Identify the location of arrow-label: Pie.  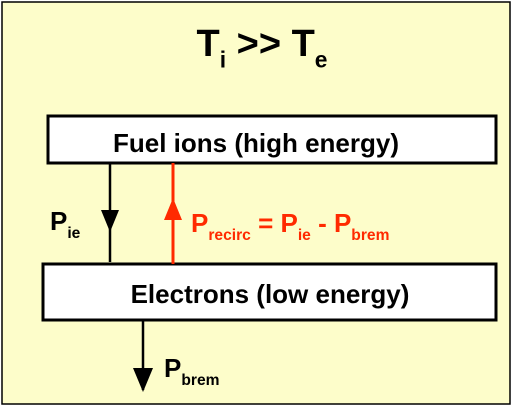
(65, 224).